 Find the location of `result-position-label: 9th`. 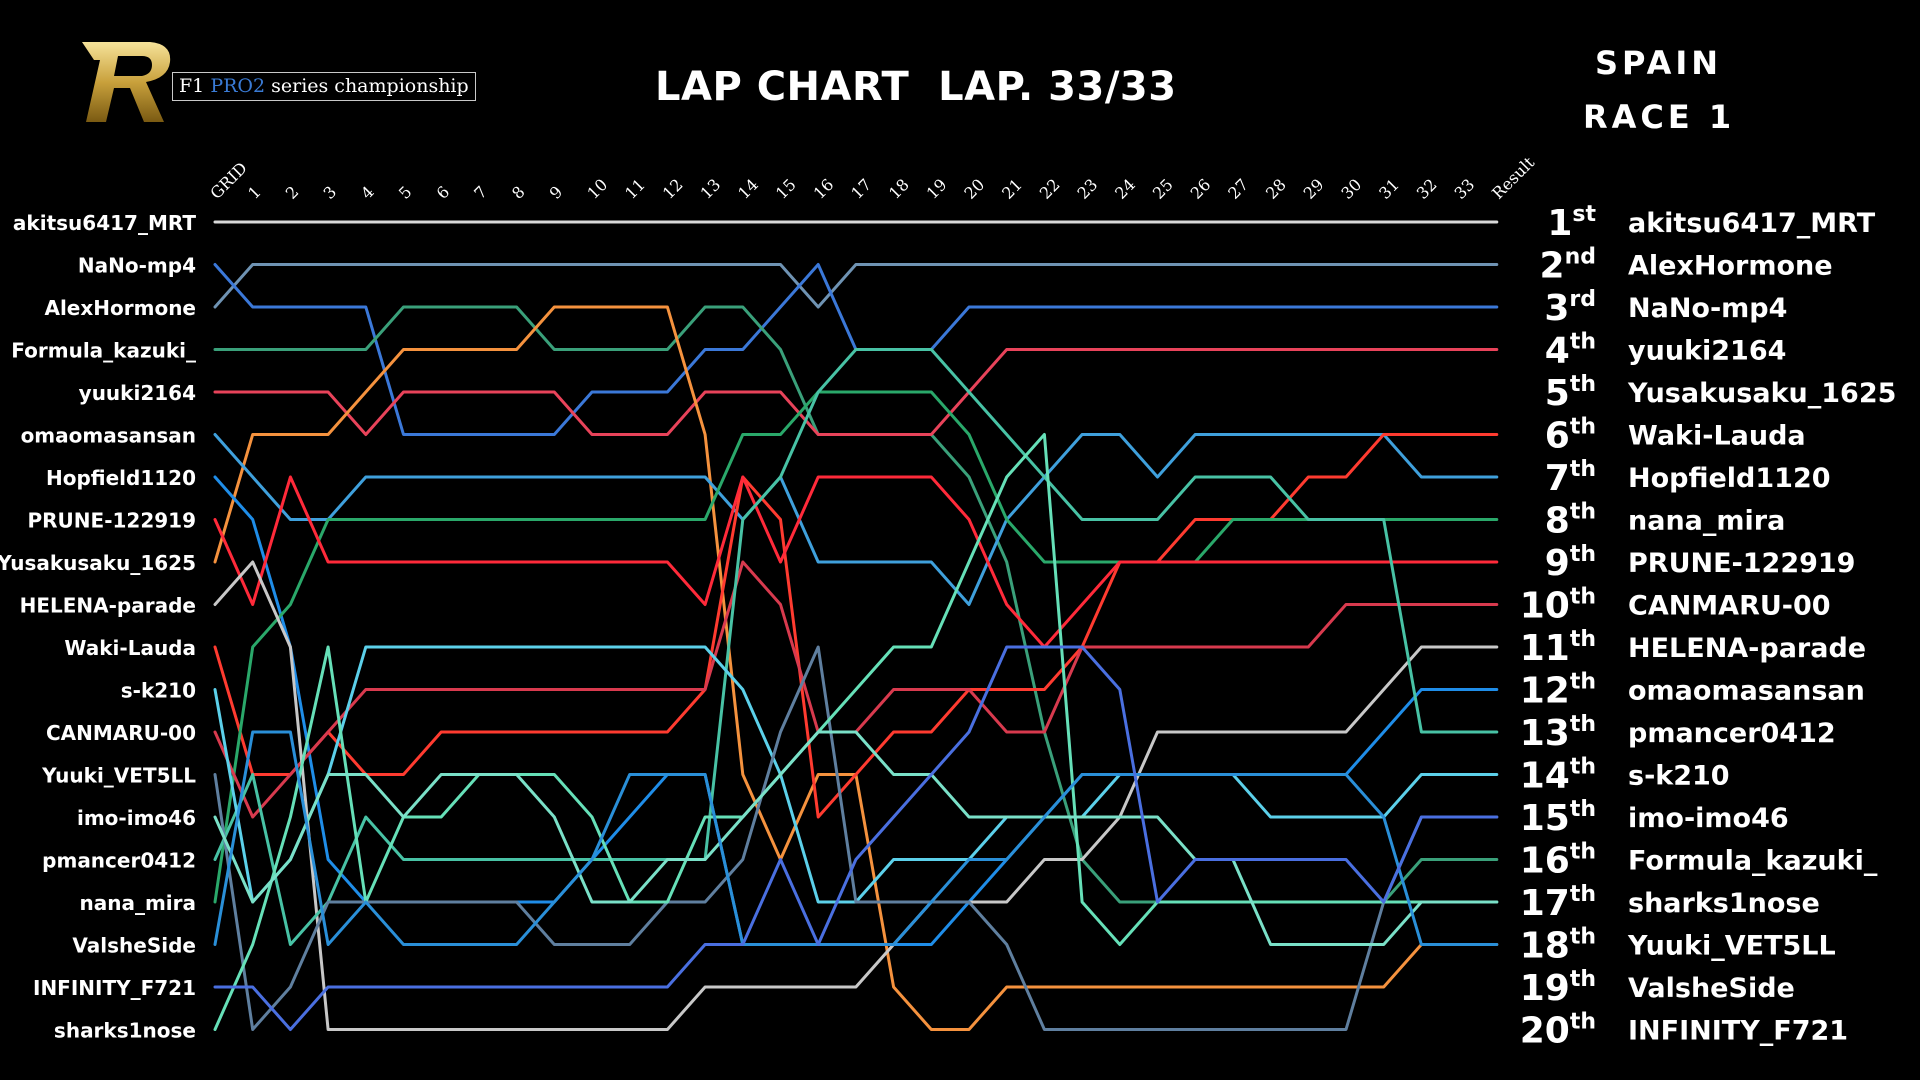

result-position-label: 9th is located at coordinates (1570, 563).